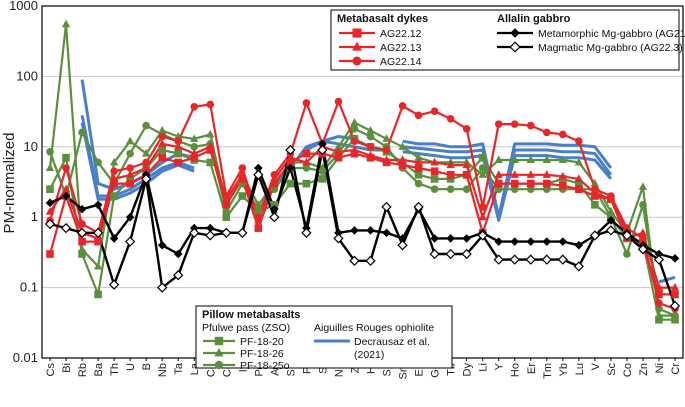 This screenshot has width=685, height=407. Describe the element at coordinates (163, 370) in the screenshot. I see `x-tick-label: Nb` at that location.